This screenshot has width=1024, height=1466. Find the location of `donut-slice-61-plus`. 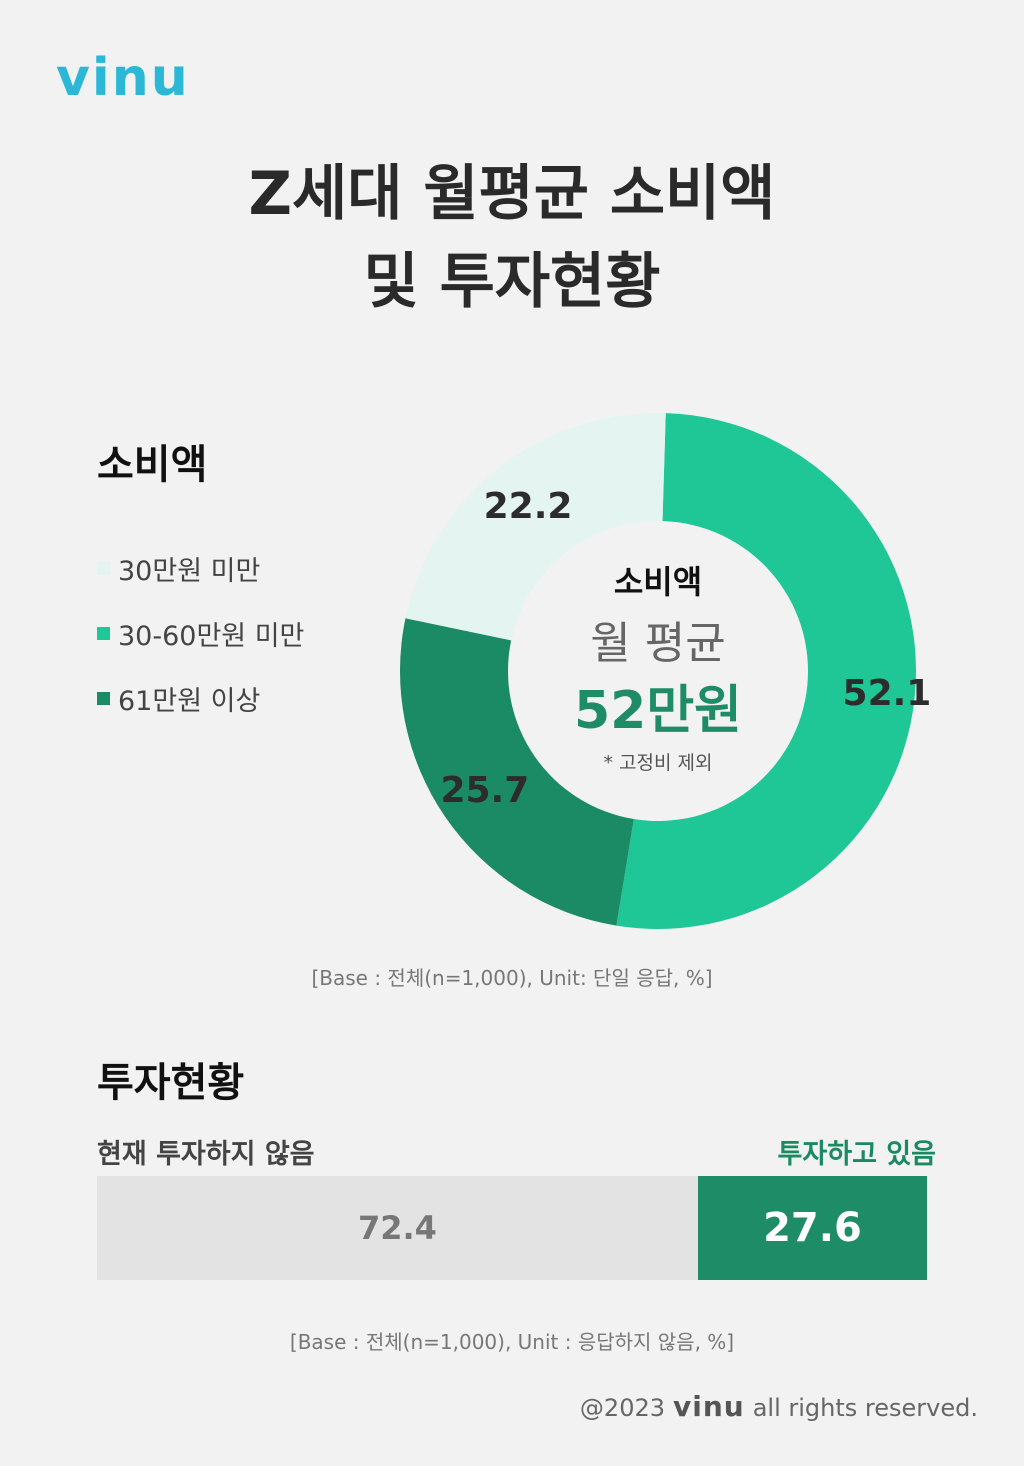

donut-slice-61-plus is located at coordinates (517, 772).